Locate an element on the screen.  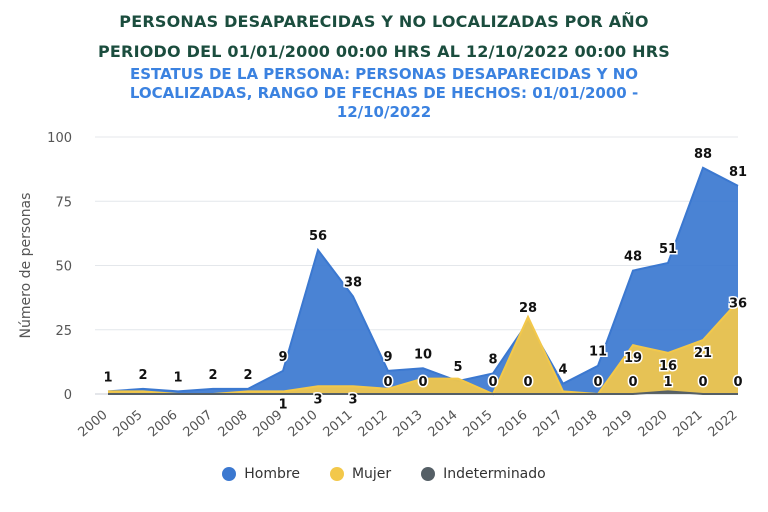
x-tick-label: 2000 is located at coordinates (93, 424).